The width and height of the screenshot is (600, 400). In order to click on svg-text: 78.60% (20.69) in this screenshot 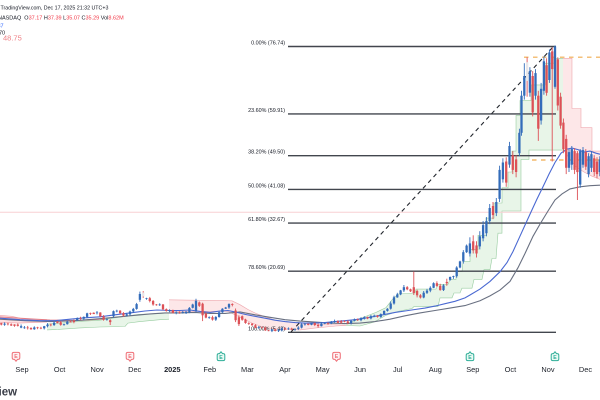, I will do `click(266, 268)`.